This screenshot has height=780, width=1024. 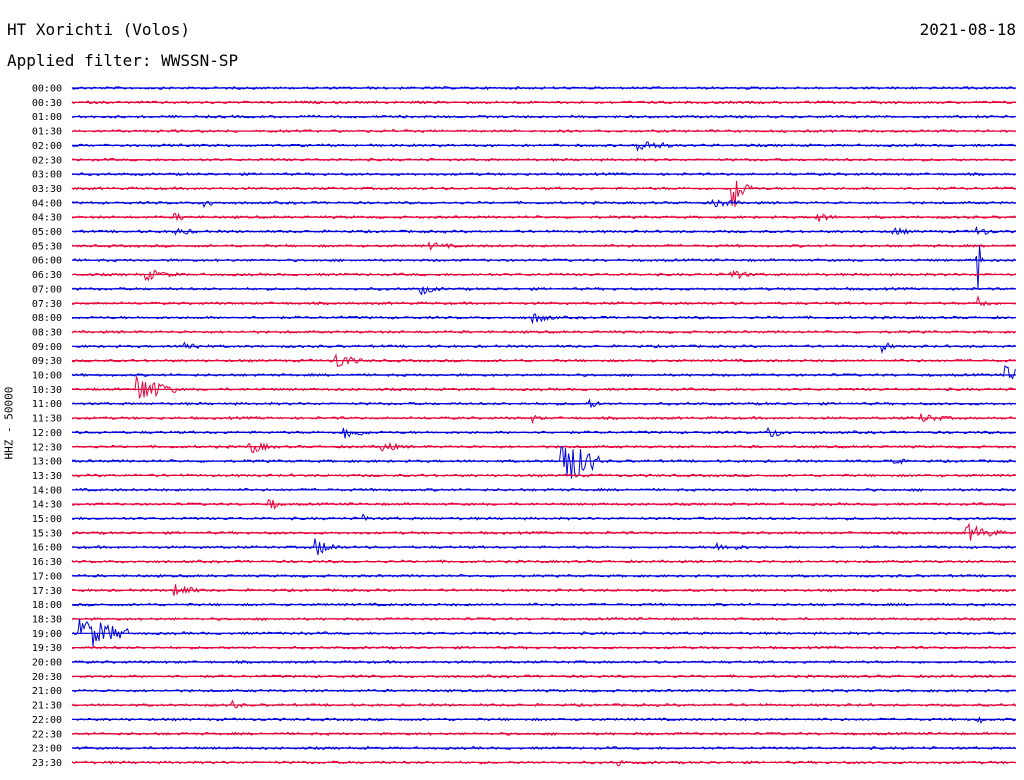 What do you see at coordinates (47, 576) in the screenshot?
I see `row-time-label: 17:00` at bounding box center [47, 576].